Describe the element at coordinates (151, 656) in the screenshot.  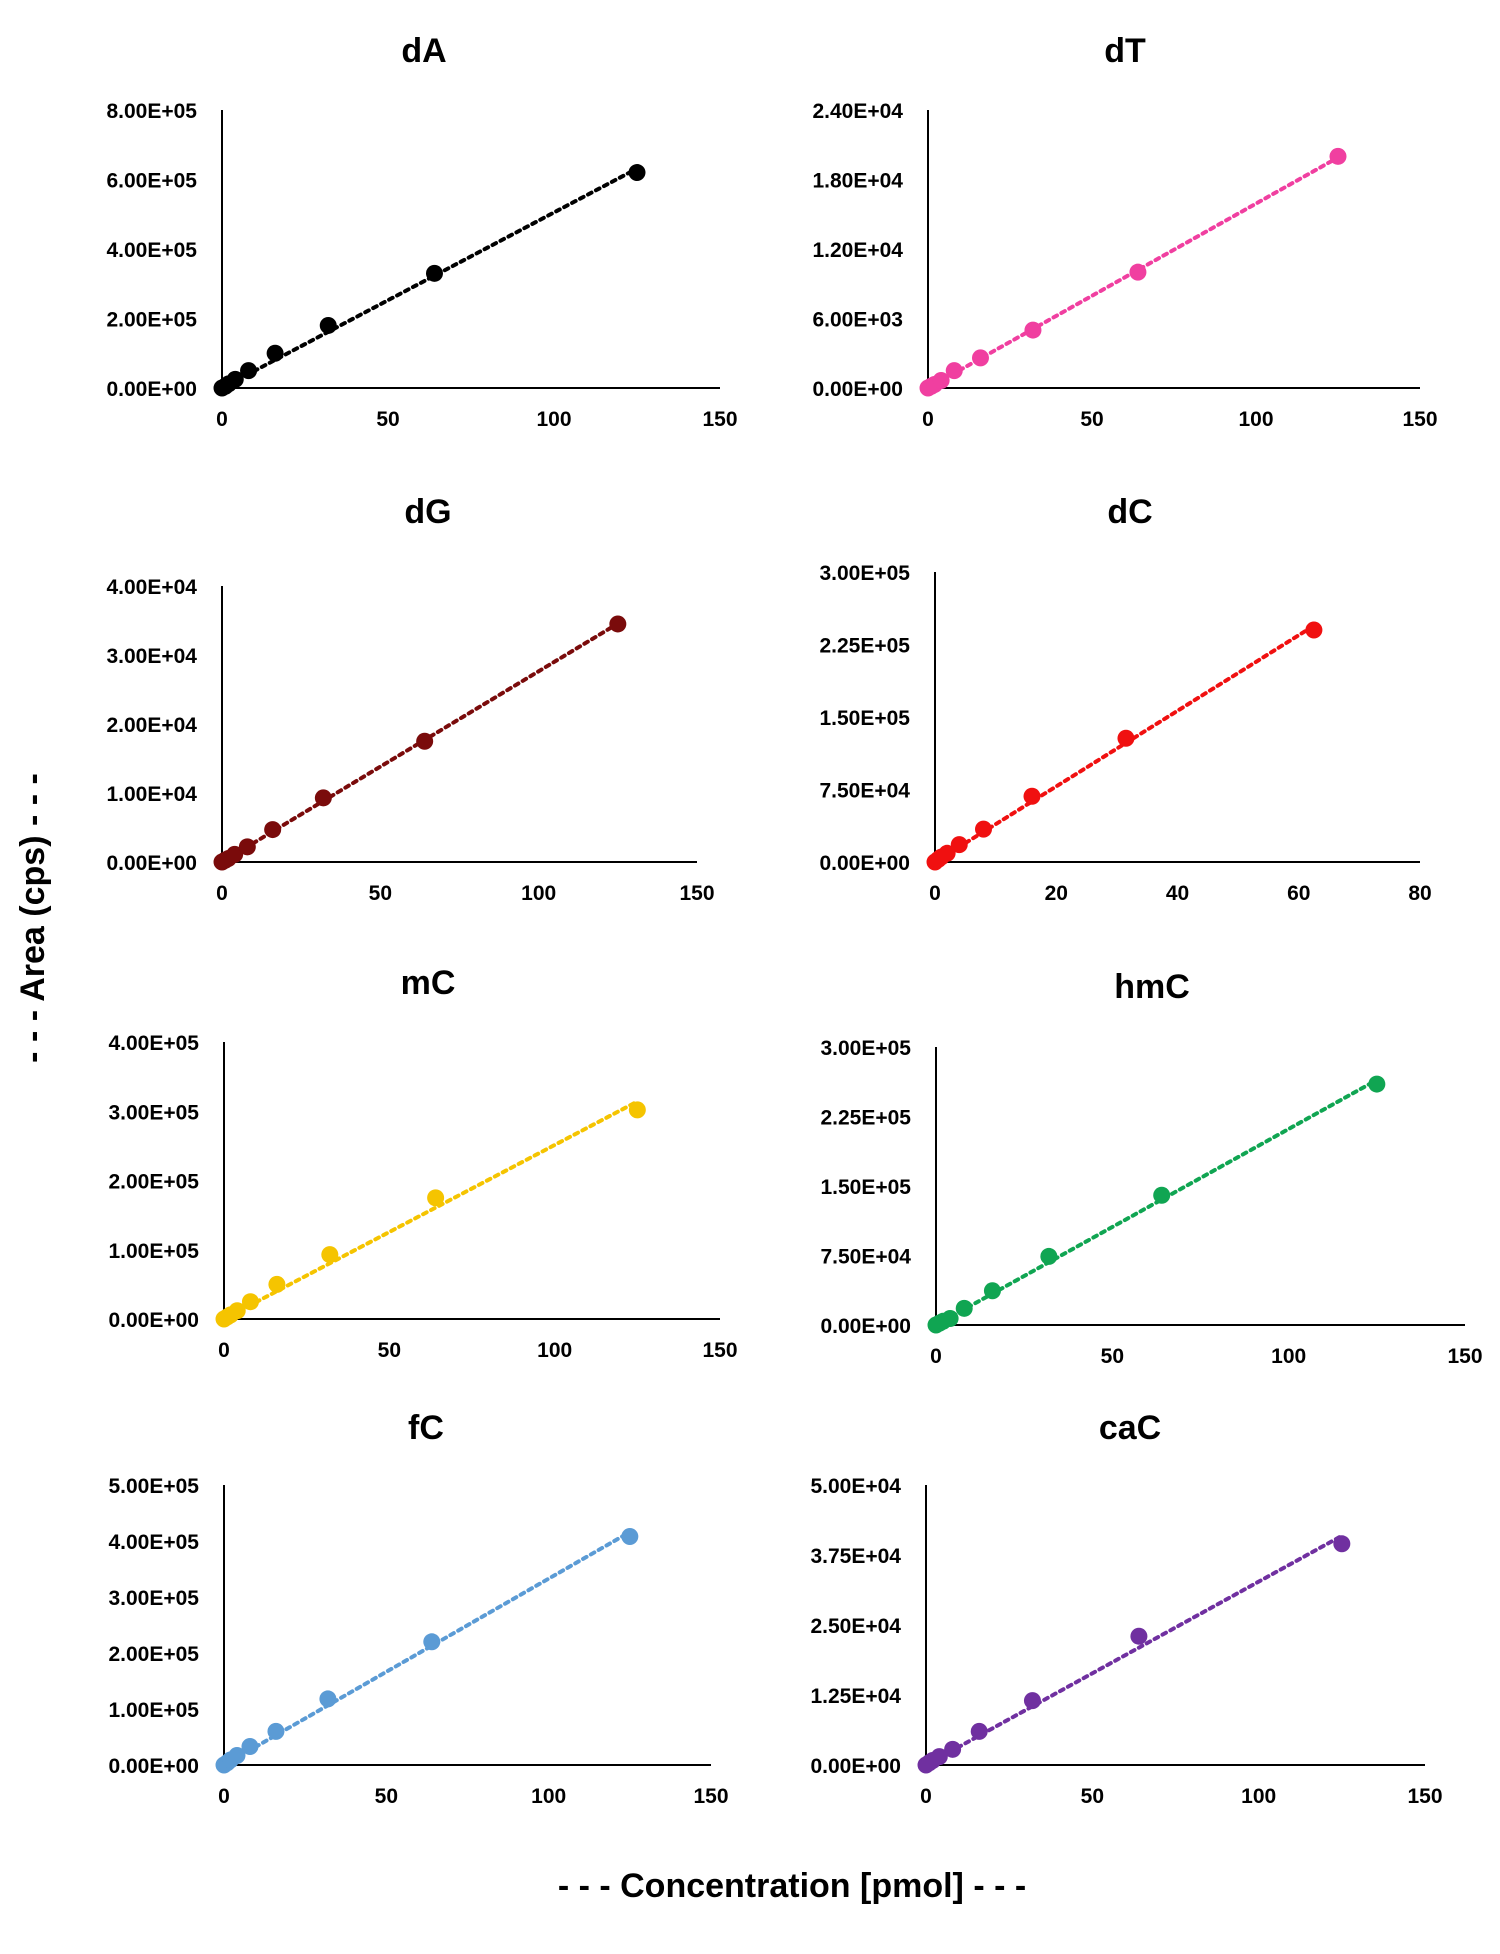
I see `y-tick-label: 3.00E+04` at that location.